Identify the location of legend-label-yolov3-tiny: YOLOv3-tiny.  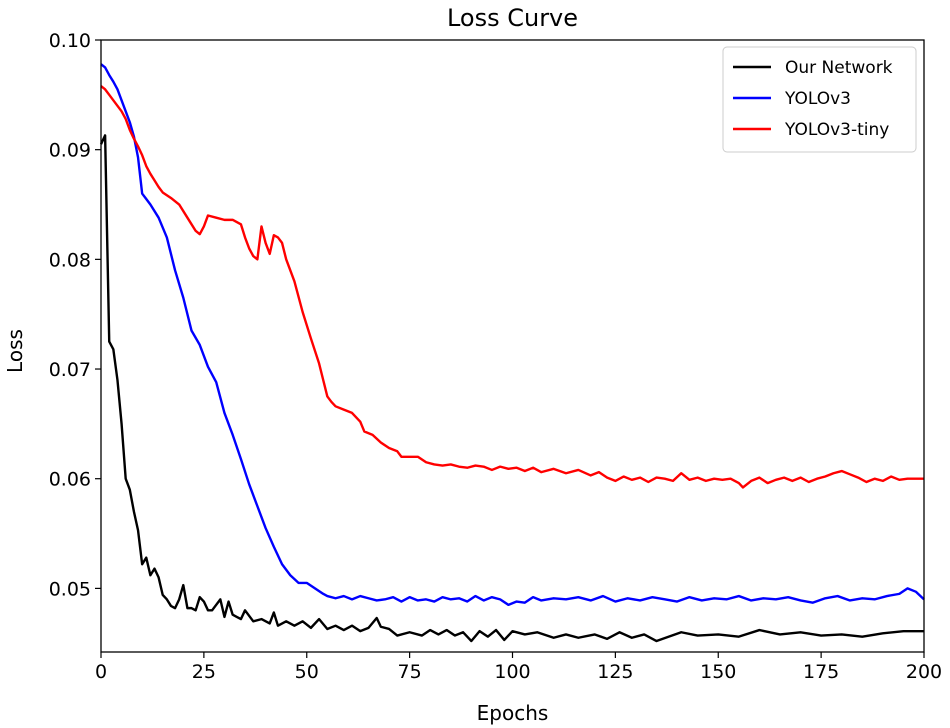
(836, 130).